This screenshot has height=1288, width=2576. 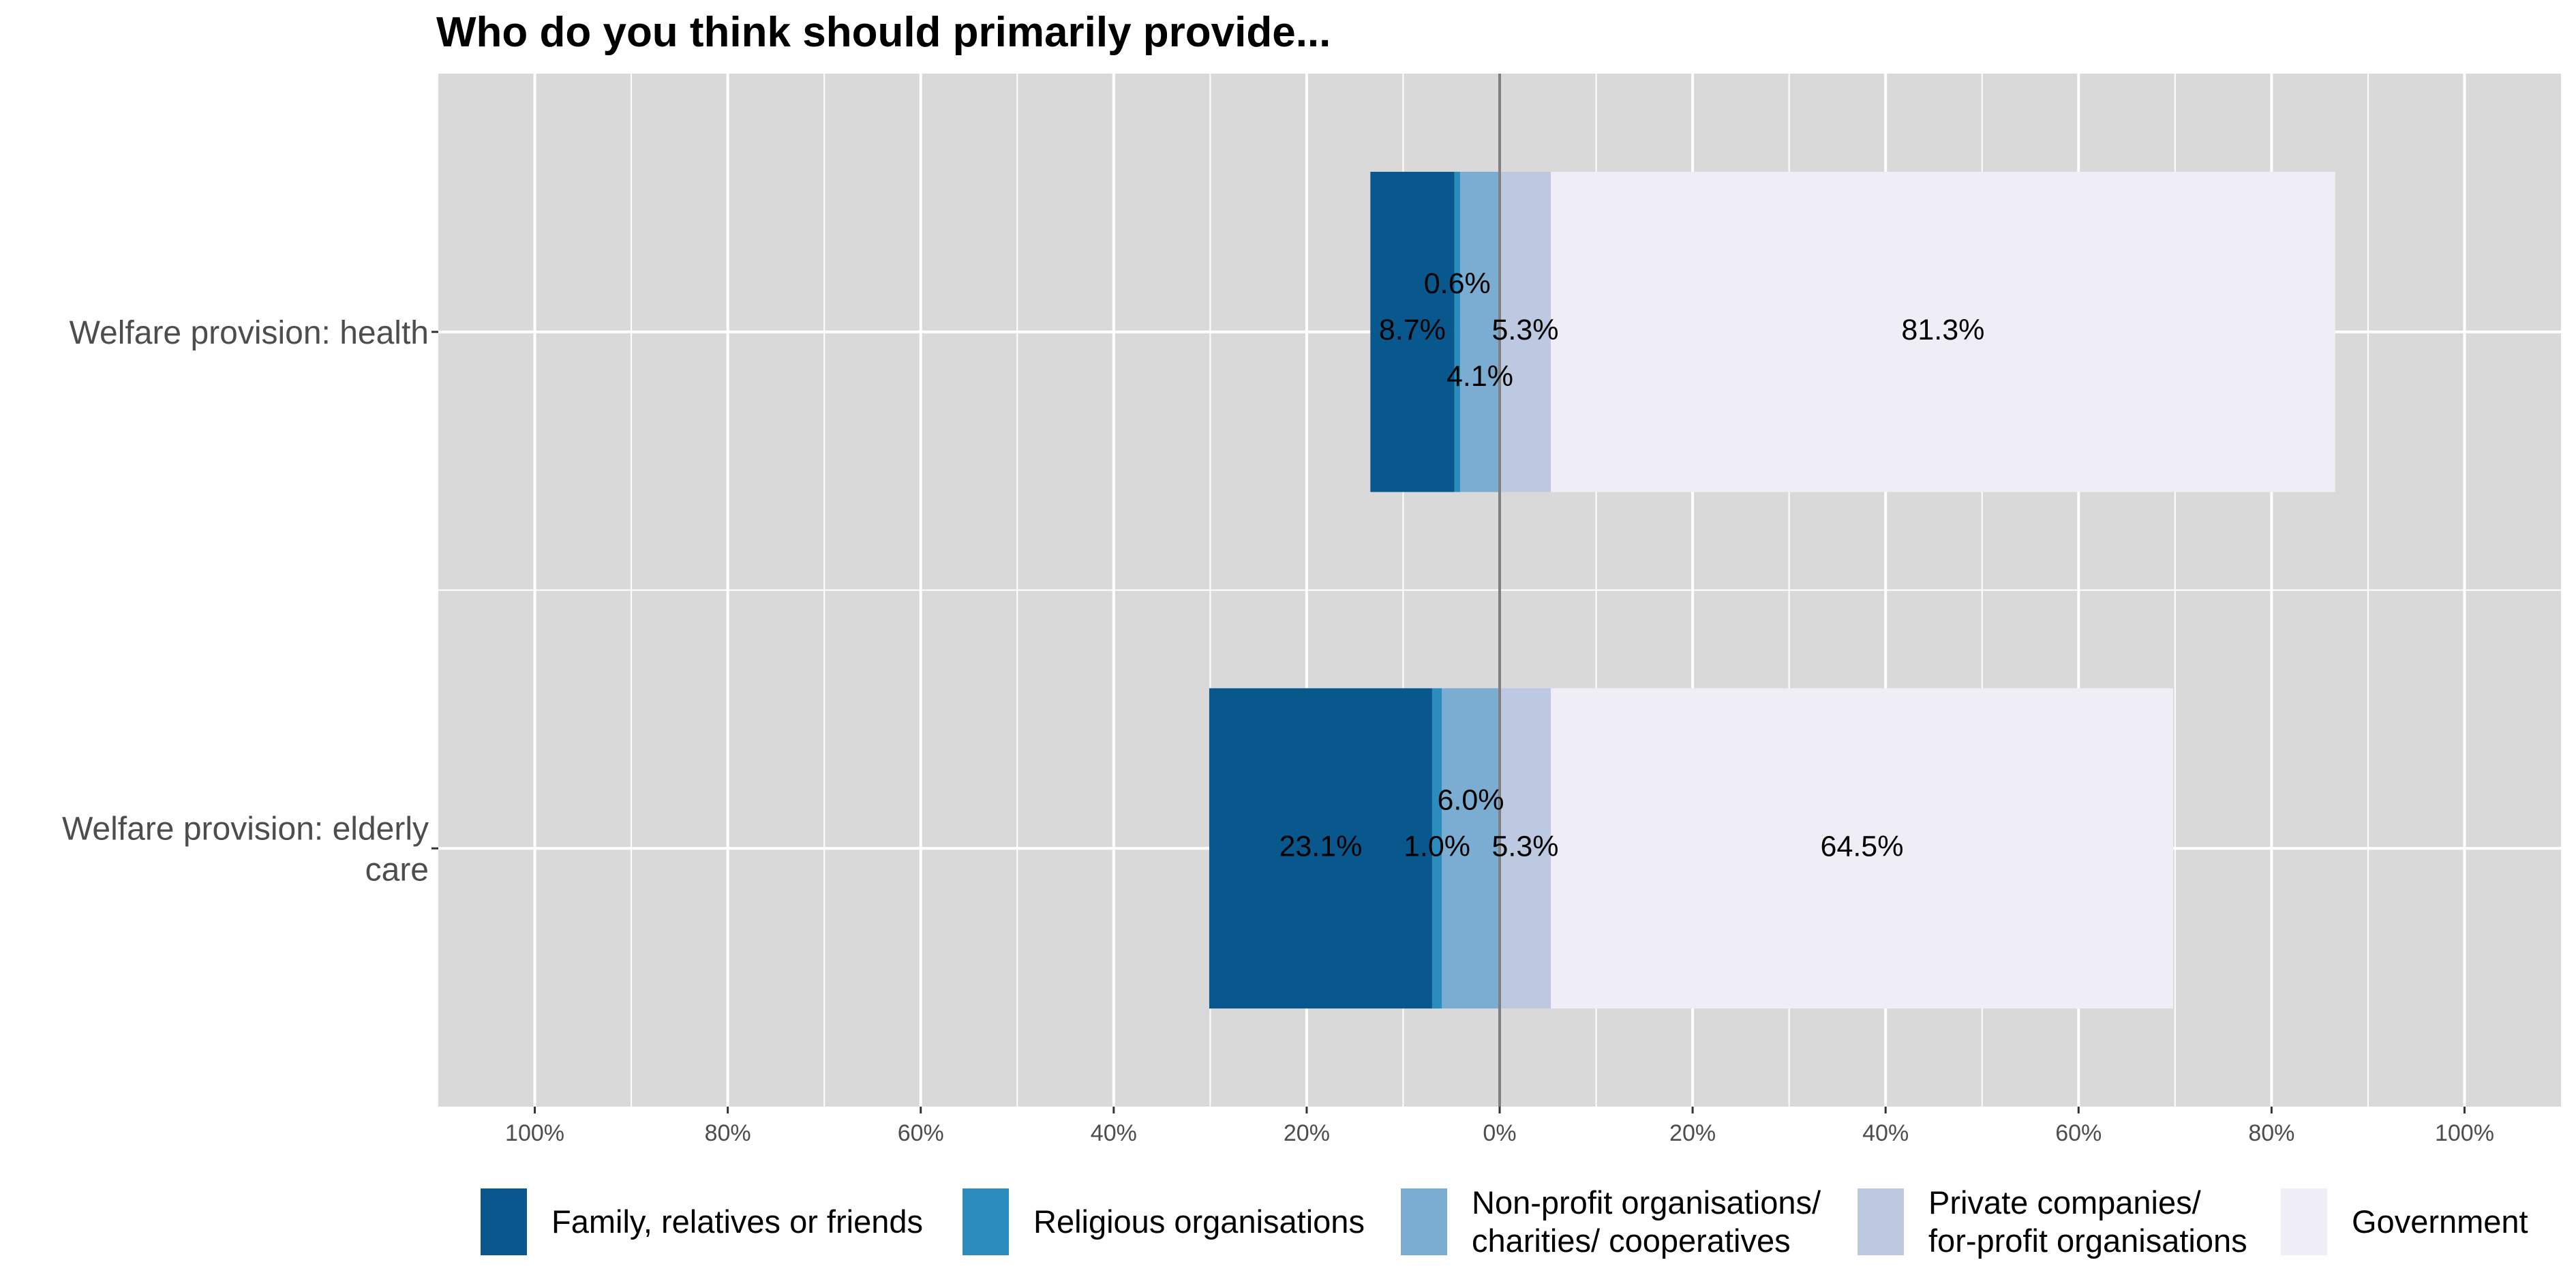 What do you see at coordinates (1471, 800) in the screenshot?
I see `data-label-non-profit-organisations-charities-cooperatives-2: 6.0%` at bounding box center [1471, 800].